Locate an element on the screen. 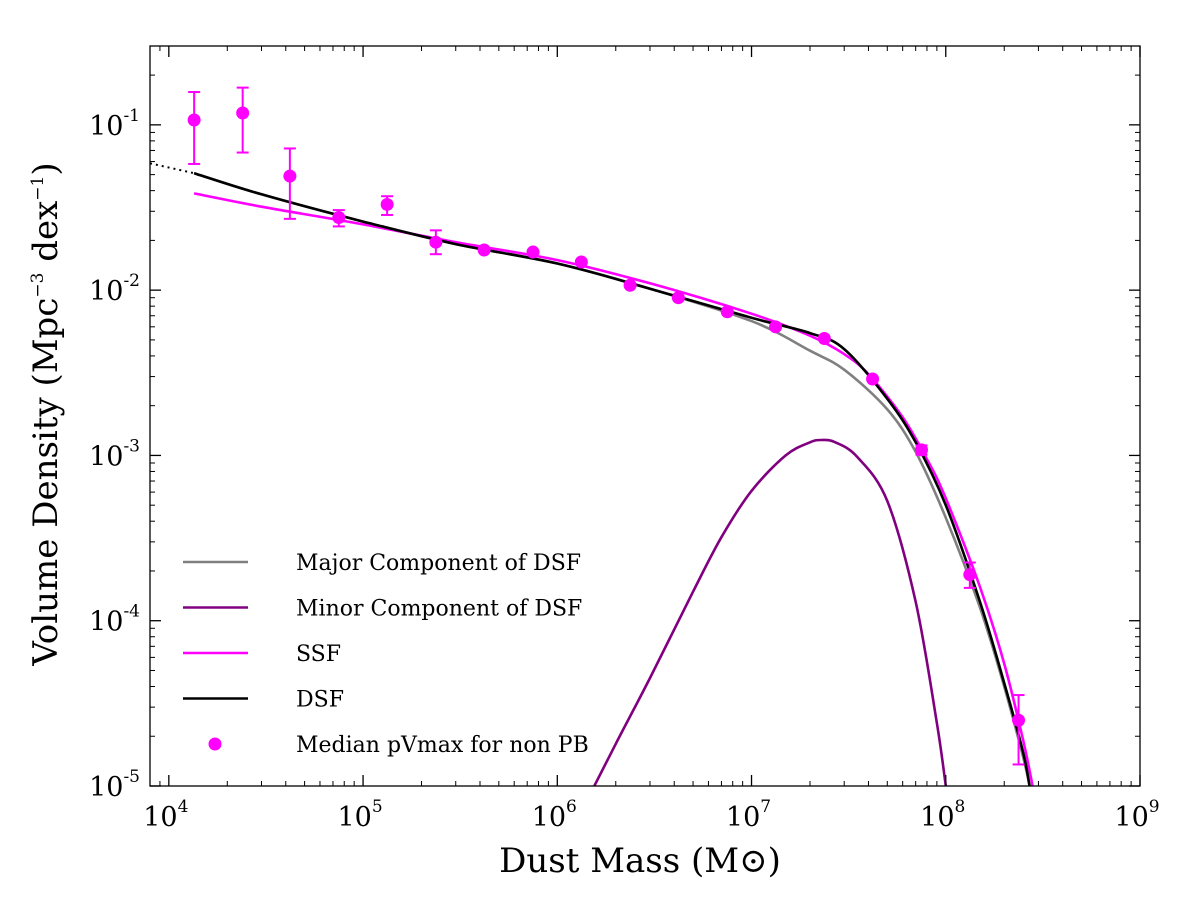  y-tick-label: 10⁻¹ is located at coordinates (114, 124).